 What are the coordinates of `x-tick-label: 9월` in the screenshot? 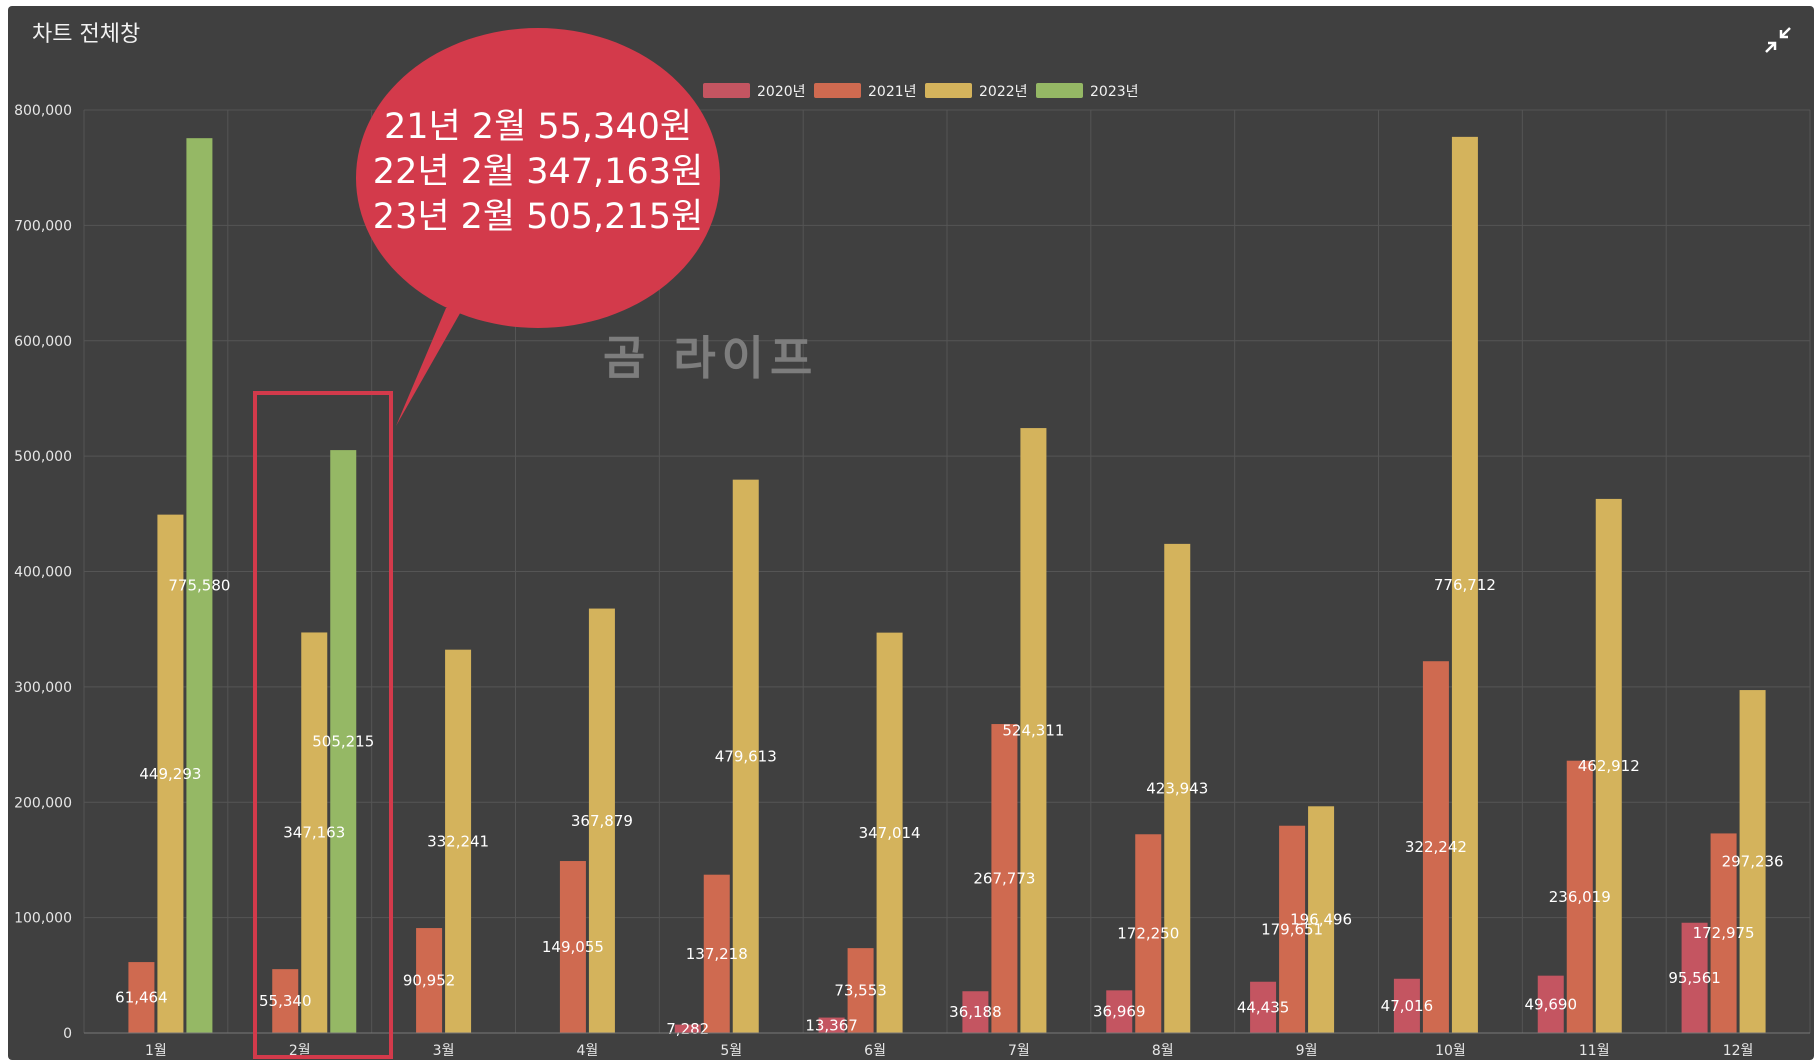 It's located at (1307, 1051).